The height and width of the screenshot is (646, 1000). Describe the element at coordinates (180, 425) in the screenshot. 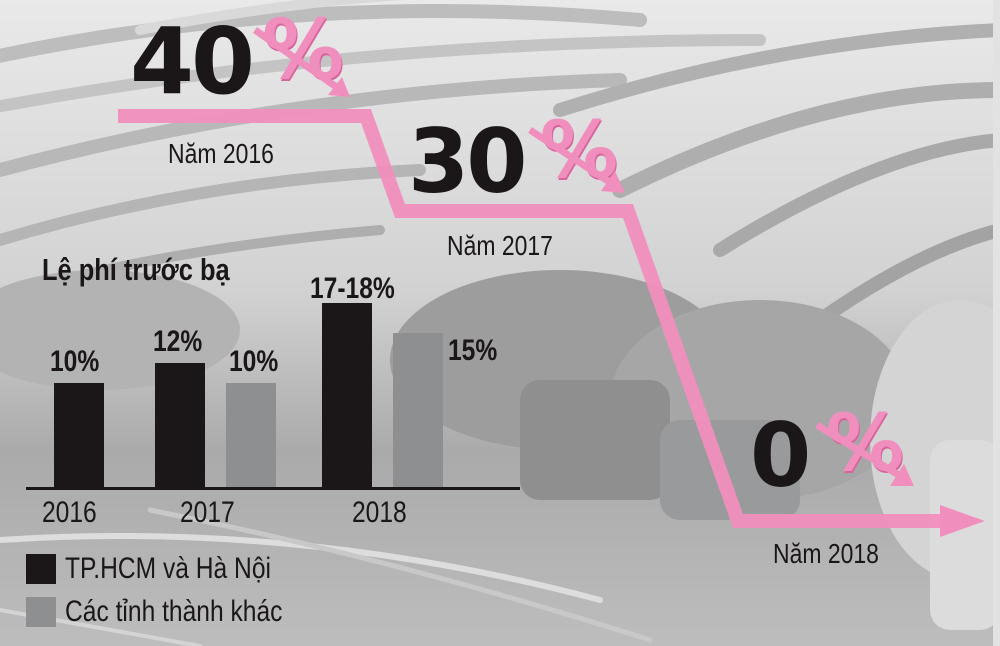

I see `bar-2017-hcm-hanoi` at that location.